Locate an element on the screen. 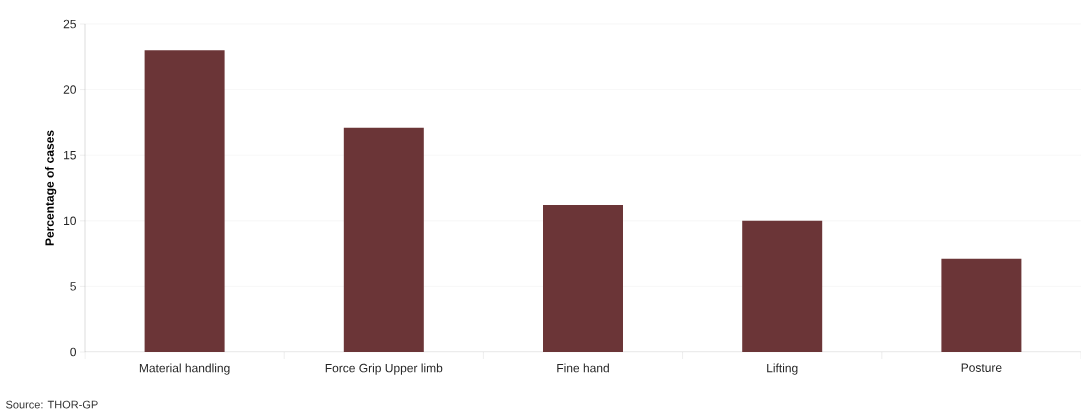 The width and height of the screenshot is (1081, 416). y-axis-title: Percentage of cases is located at coordinates (51, 188).